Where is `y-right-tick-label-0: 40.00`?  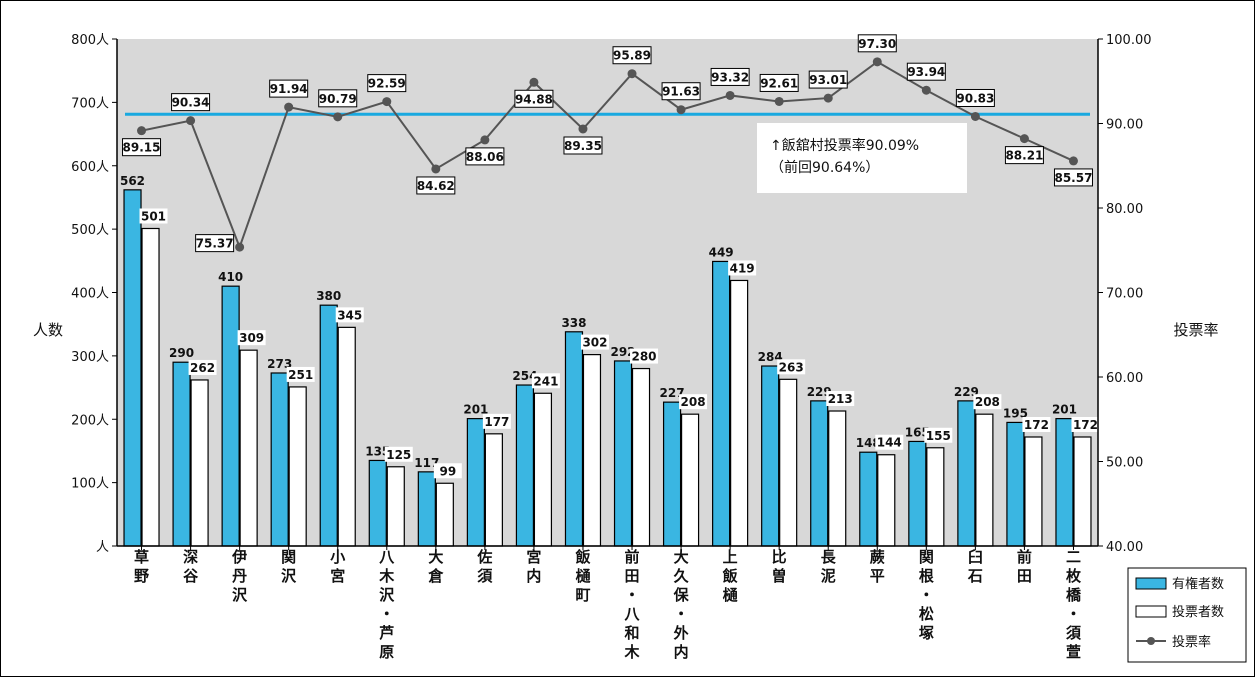
y-right-tick-label-0: 40.00 is located at coordinates (1124, 547).